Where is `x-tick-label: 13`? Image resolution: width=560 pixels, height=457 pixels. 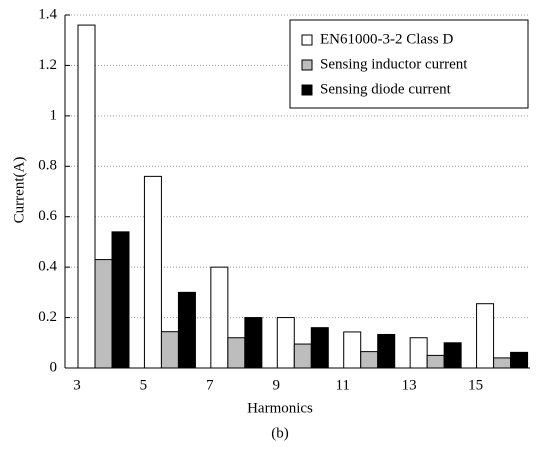
x-tick-label: 13 is located at coordinates (409, 385).